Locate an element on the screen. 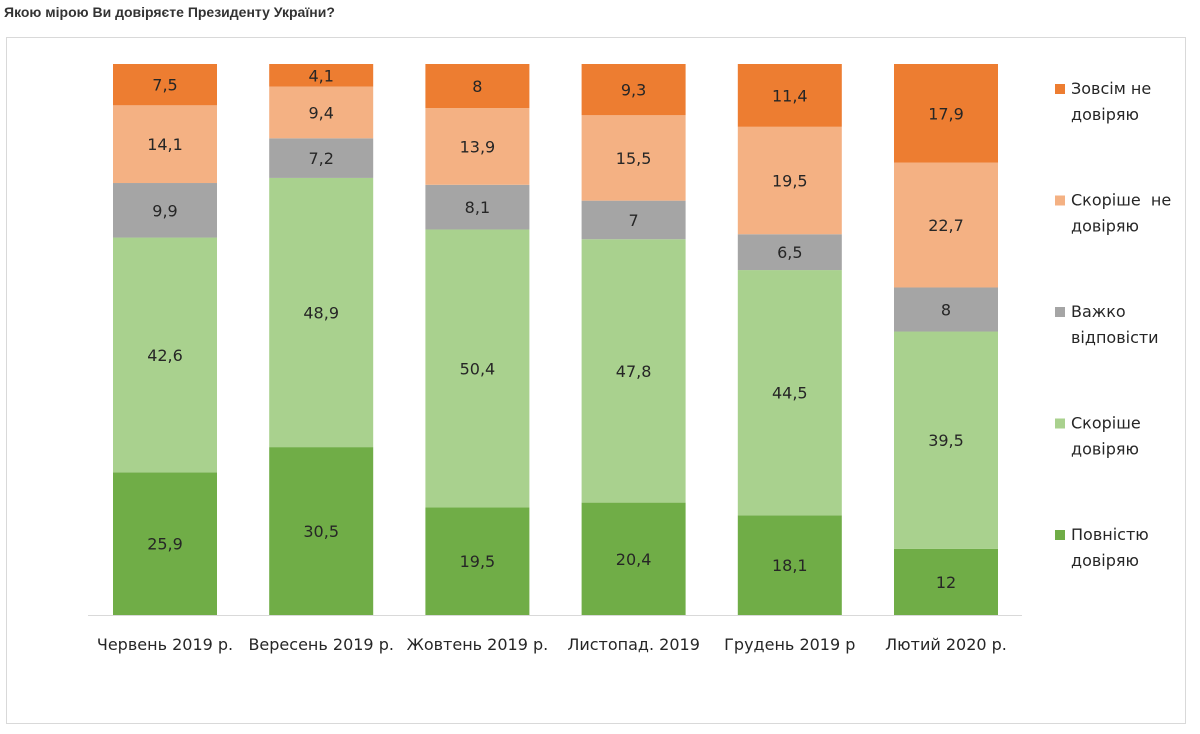 The height and width of the screenshot is (734, 1200). data-label-full_trust: 30,5 is located at coordinates (321, 531).